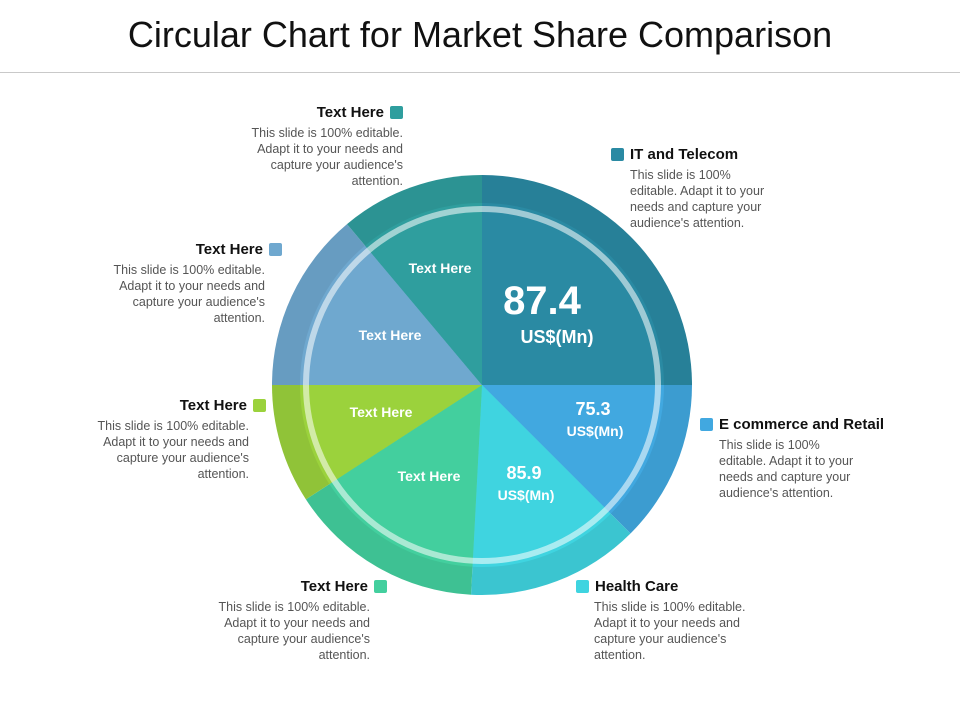 This screenshot has height=720, width=960. Describe the element at coordinates (592, 409) in the screenshot. I see `slice-value-ecom: 75.3` at that location.